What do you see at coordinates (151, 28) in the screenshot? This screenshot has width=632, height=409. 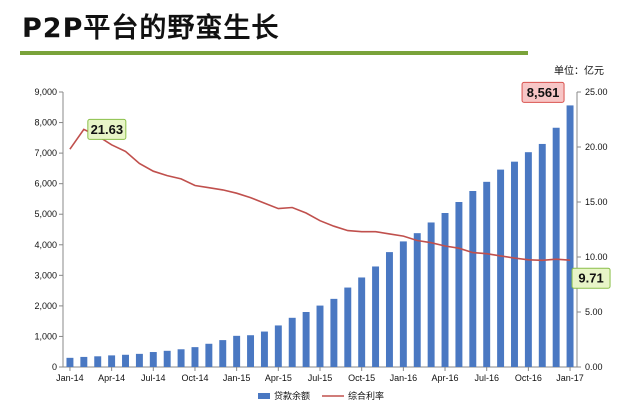 I see `page-title: P2P平台的野蛮生长` at bounding box center [151, 28].